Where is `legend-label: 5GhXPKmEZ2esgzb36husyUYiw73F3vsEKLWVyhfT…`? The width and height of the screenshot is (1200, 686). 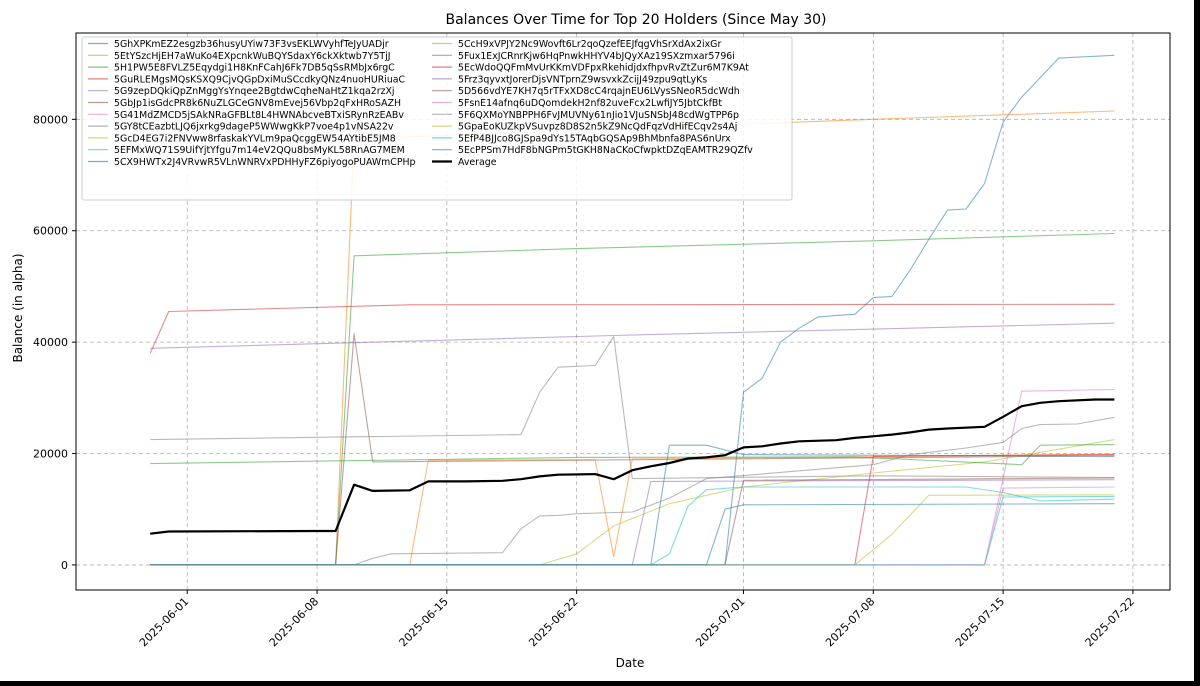
legend-label: 5GhXPKmEZ2esgzb36husyUYiw73F3vsEKLWVyhfT… is located at coordinates (251, 44).